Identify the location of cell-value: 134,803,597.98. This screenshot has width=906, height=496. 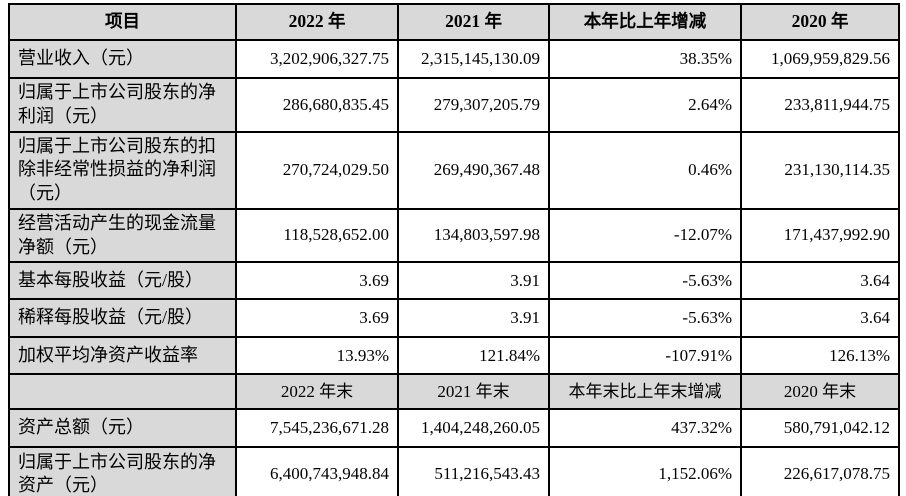
(473, 235).